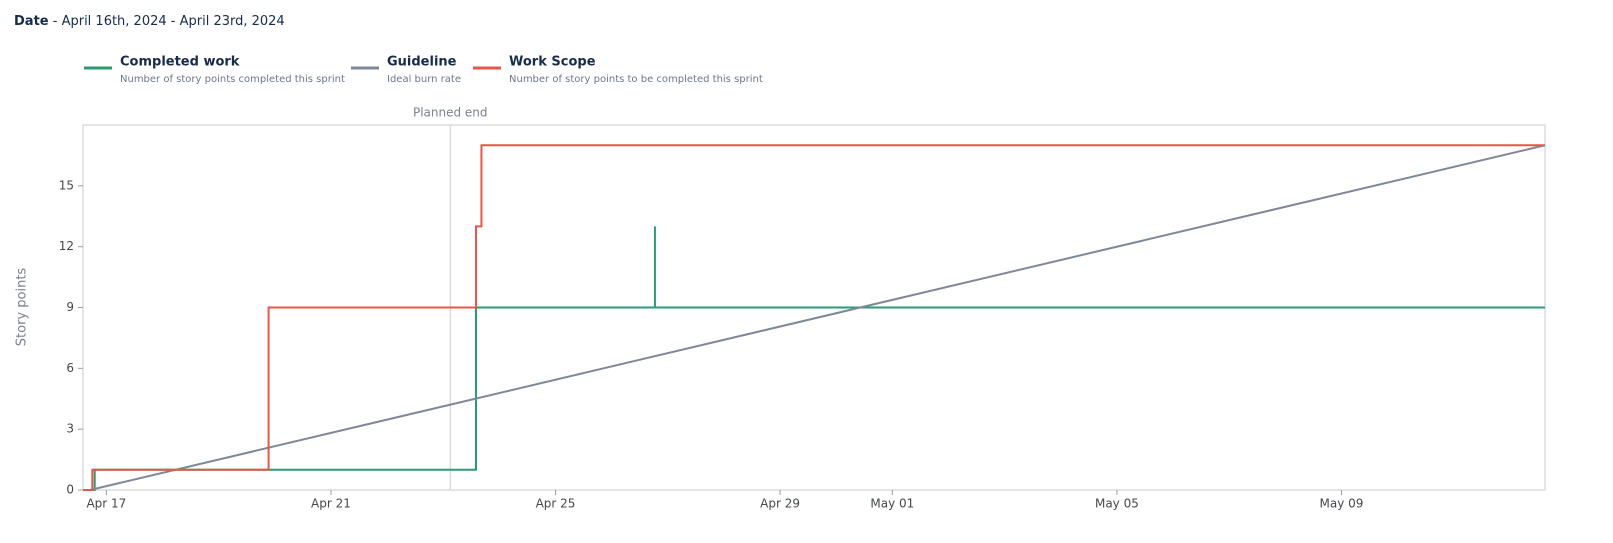 The width and height of the screenshot is (1613, 543). I want to click on legend-name: Guideline, so click(422, 62).